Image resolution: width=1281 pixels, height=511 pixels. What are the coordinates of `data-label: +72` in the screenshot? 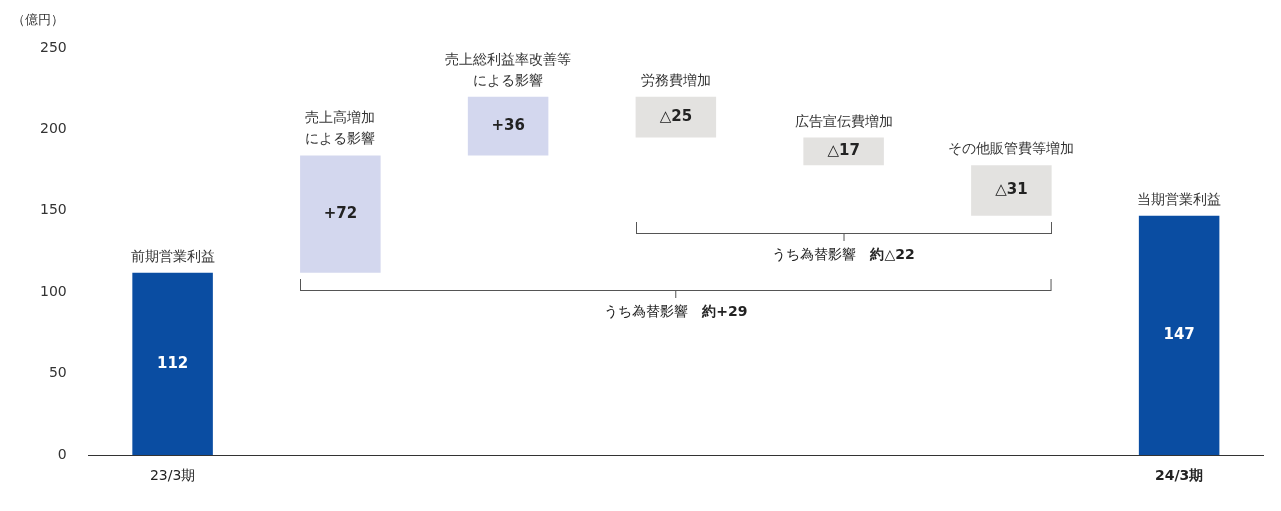 It's located at (340, 212).